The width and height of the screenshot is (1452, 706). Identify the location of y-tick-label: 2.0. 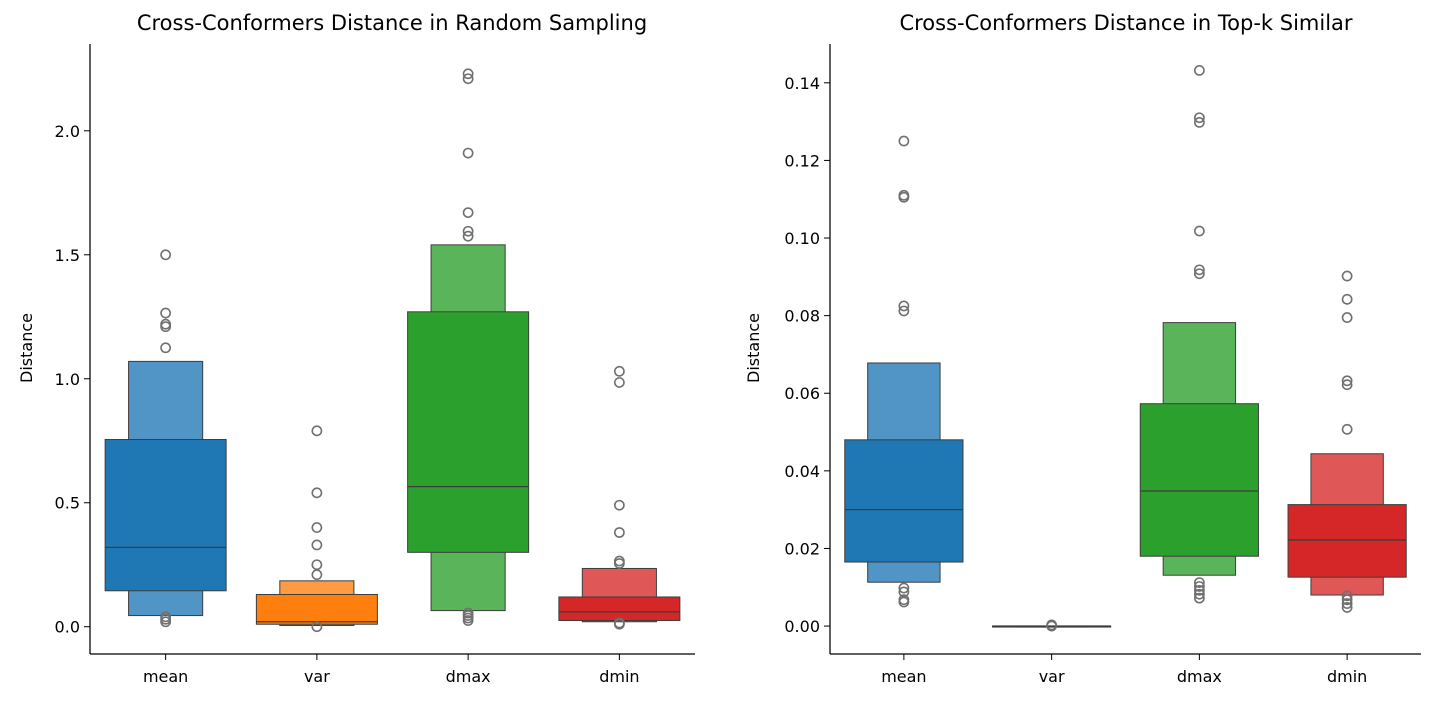
(67, 131).